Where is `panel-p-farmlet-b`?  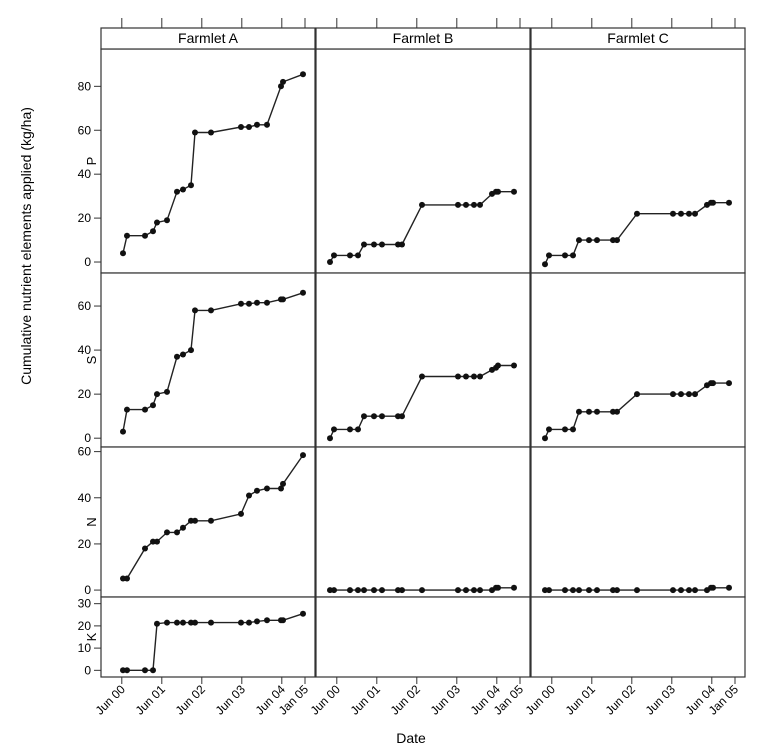 panel-p-farmlet-b is located at coordinates (423, 161).